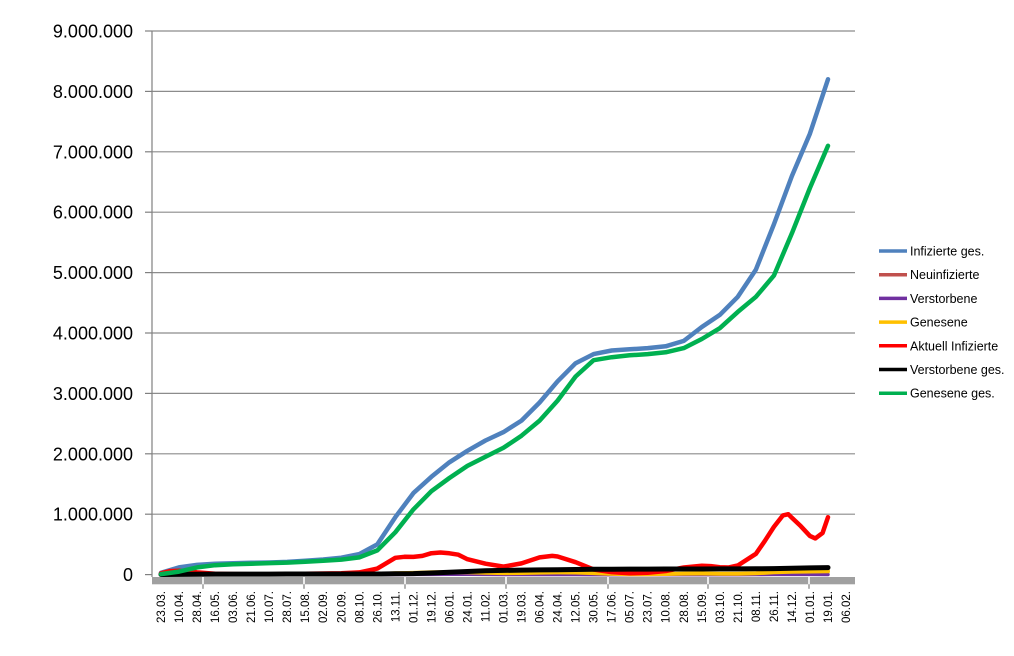 The height and width of the screenshot is (656, 1014). I want to click on legend-item-verstorbene-ges: Verstorbene ges., so click(942, 370).